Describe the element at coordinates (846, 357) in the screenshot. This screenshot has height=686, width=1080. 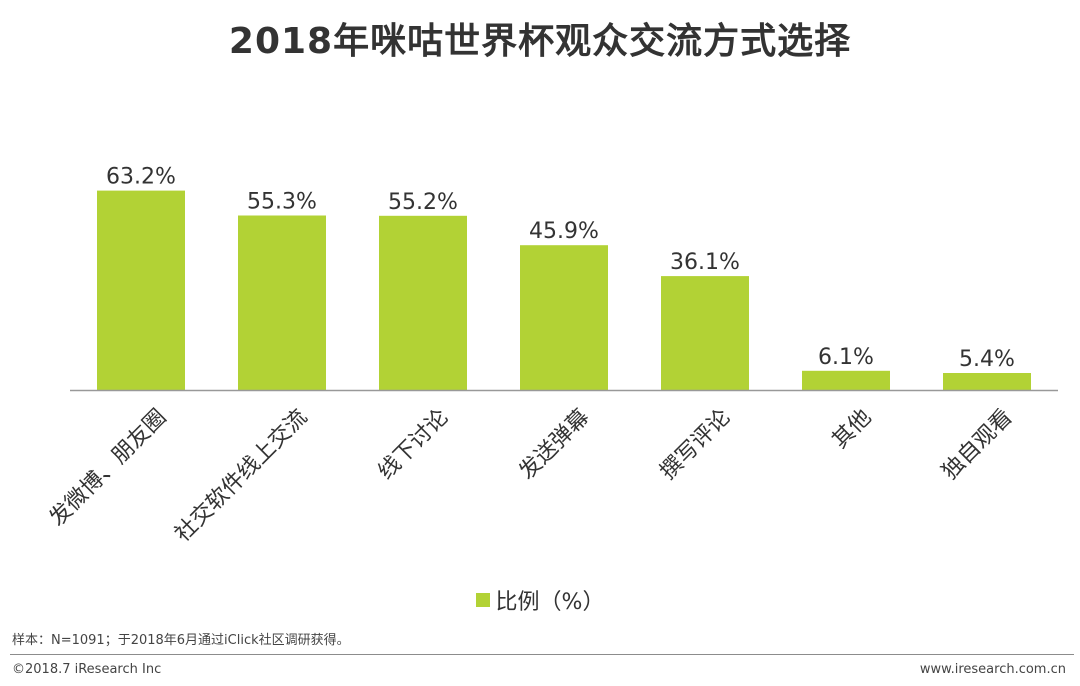
I see `value-label-5: 6.1%` at that location.